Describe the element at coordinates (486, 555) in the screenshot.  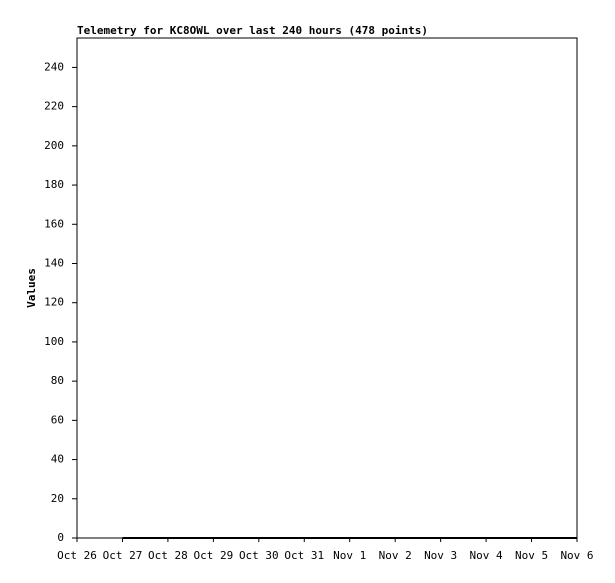
I see `x-tick-label: Nov 4` at that location.